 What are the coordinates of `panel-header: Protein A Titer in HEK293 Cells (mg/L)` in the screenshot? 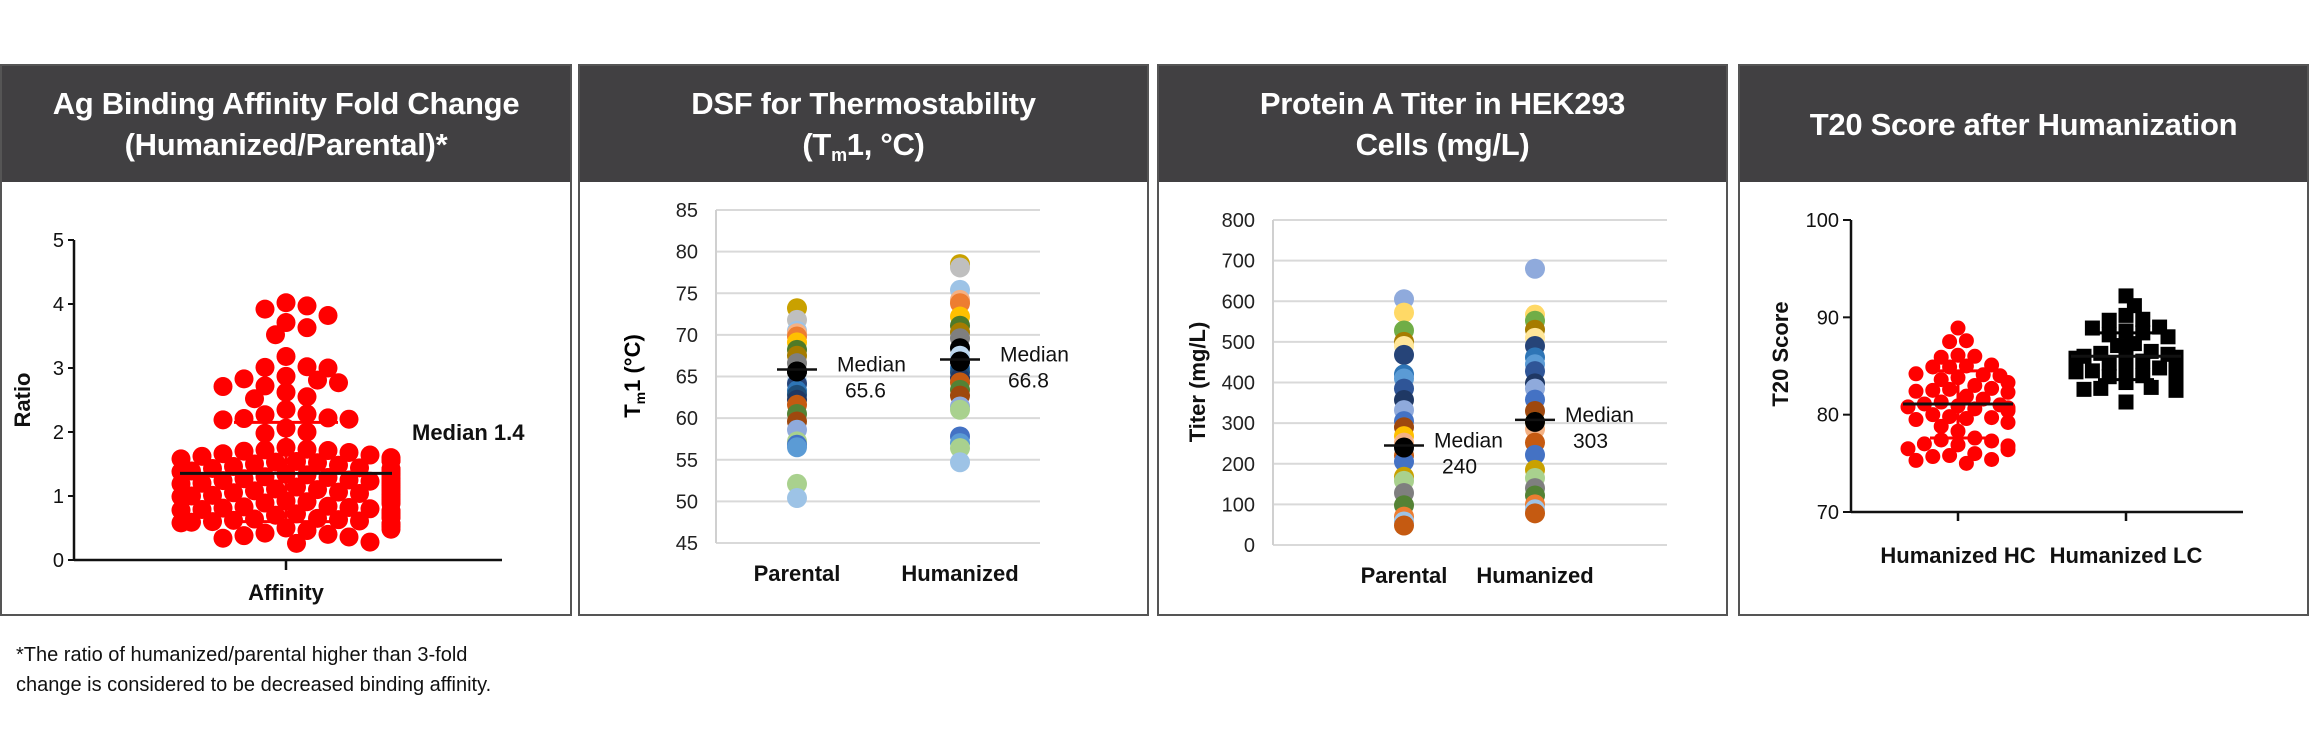 It's located at (1442, 124).